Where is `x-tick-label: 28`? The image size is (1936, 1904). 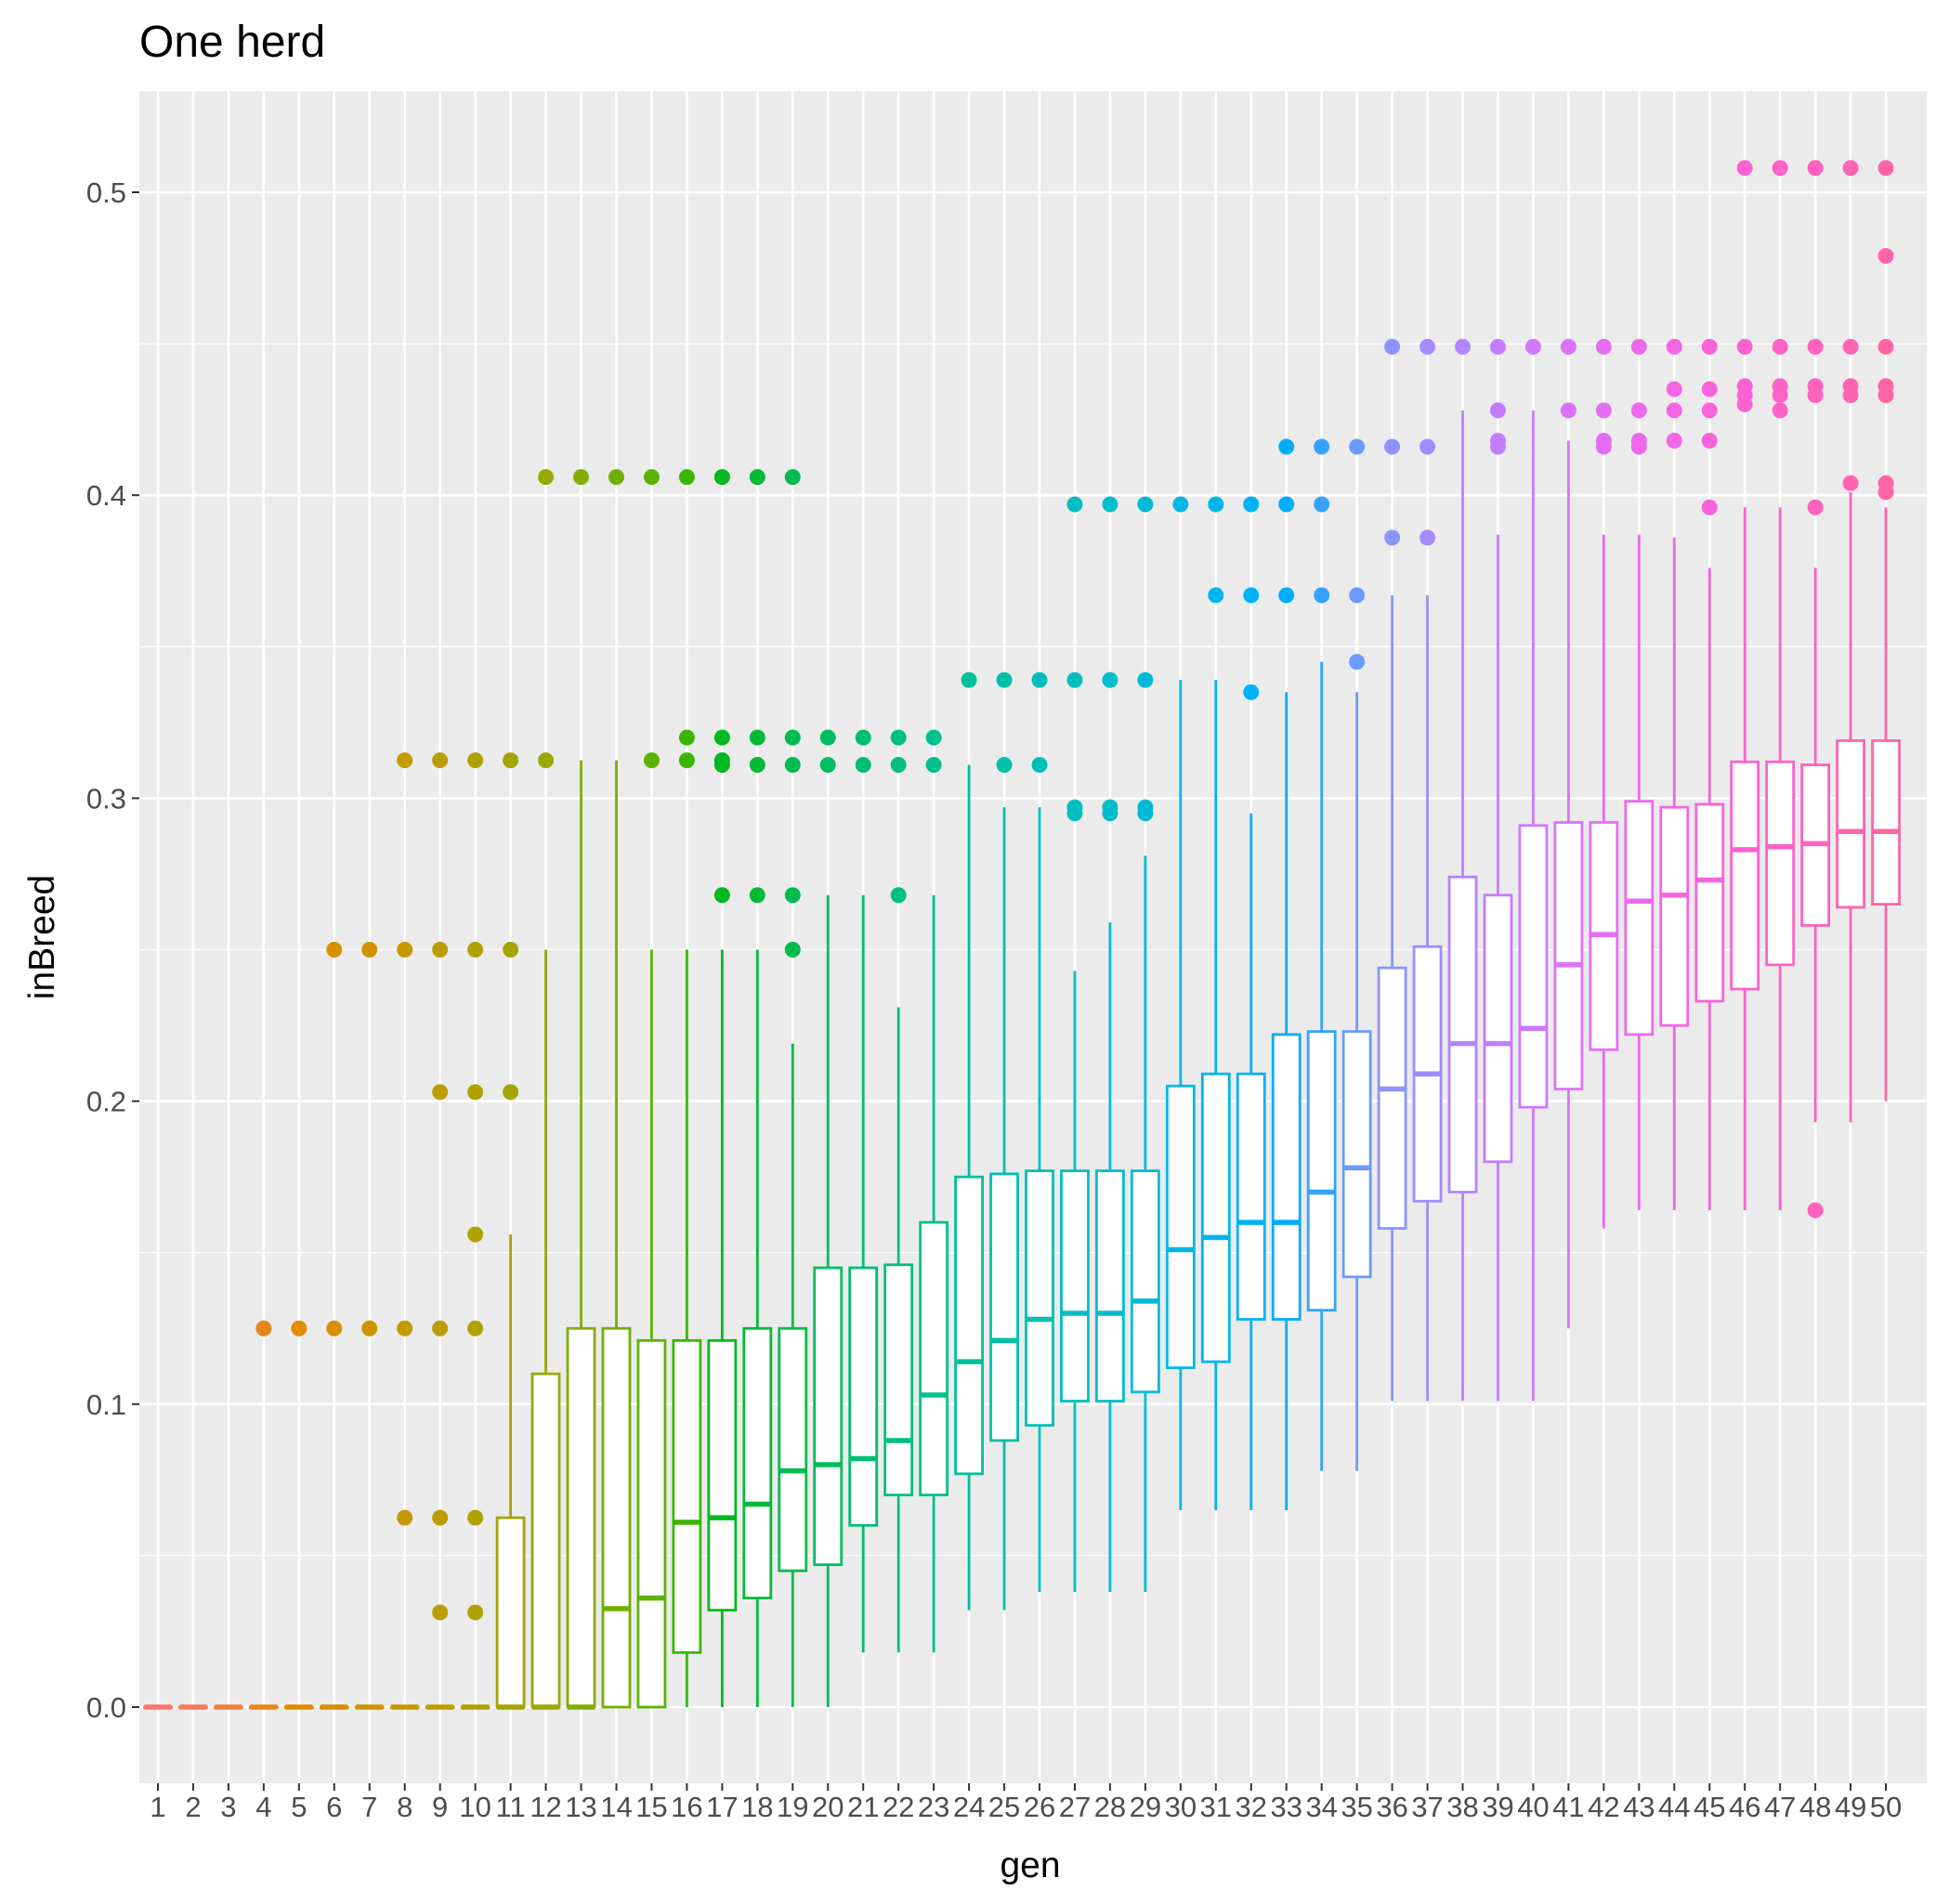 x-tick-label: 28 is located at coordinates (1110, 1807).